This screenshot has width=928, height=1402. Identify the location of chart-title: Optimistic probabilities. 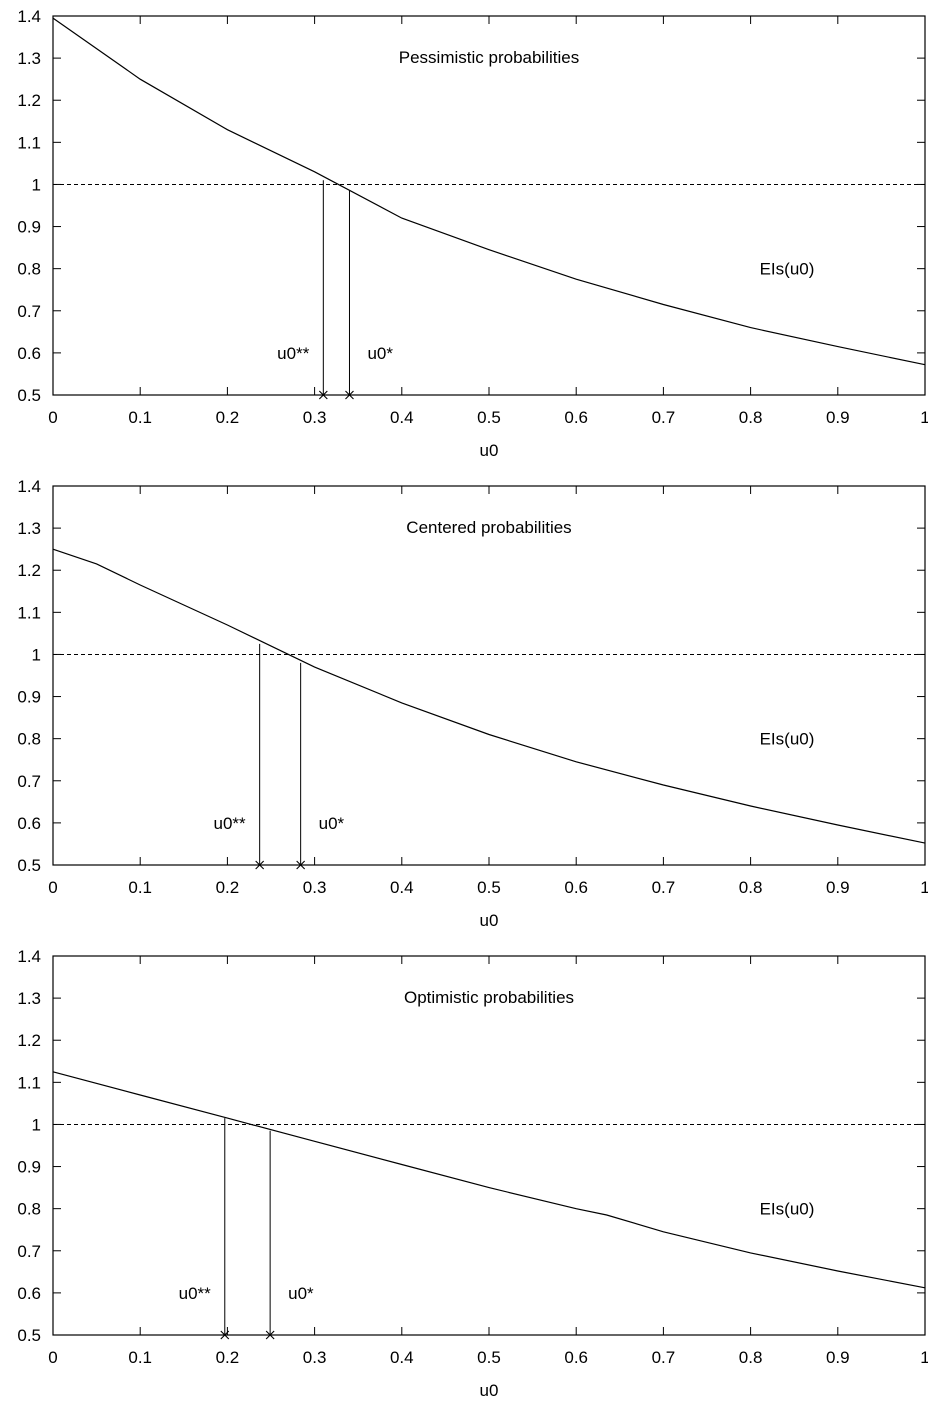
(489, 997).